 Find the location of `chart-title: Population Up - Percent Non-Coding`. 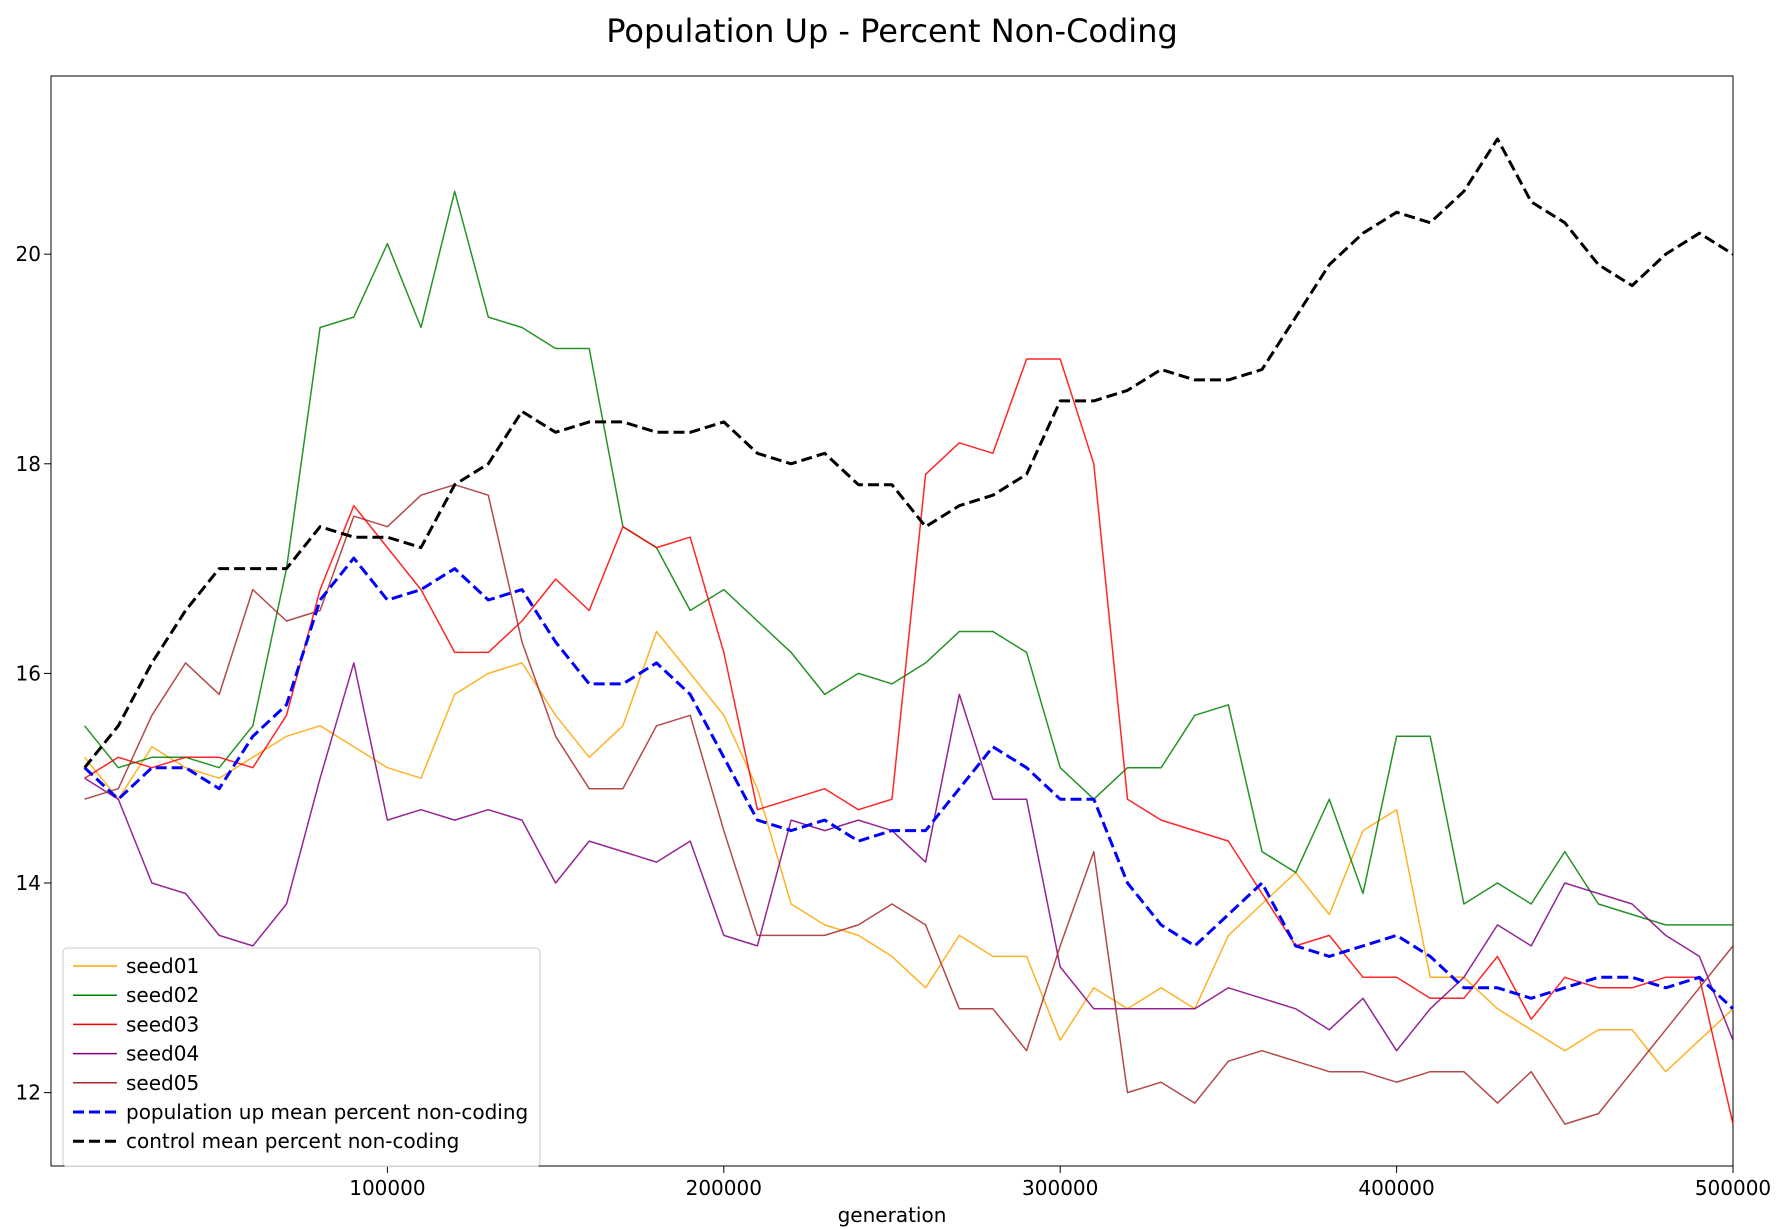

chart-title: Population Up - Percent Non-Coding is located at coordinates (892, 31).